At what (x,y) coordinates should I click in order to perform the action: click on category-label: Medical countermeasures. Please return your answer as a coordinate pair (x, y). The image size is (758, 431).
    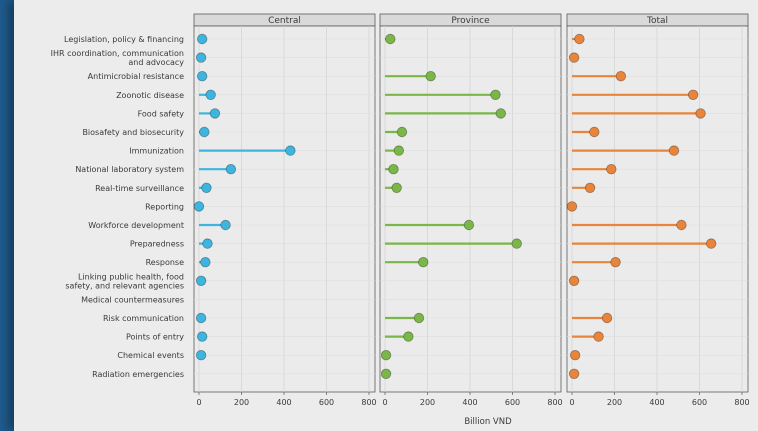
    Looking at the image, I should click on (132, 299).